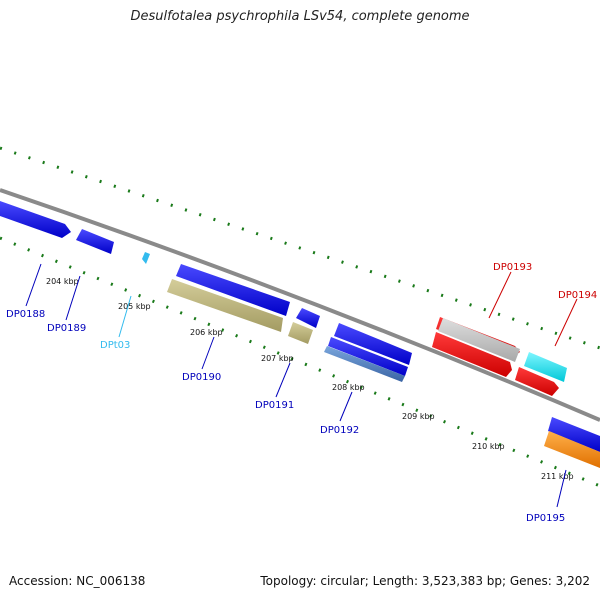 The height and width of the screenshot is (600, 600). Describe the element at coordinates (66, 328) in the screenshot. I see `gene-label-dp0189: DP0189` at that location.